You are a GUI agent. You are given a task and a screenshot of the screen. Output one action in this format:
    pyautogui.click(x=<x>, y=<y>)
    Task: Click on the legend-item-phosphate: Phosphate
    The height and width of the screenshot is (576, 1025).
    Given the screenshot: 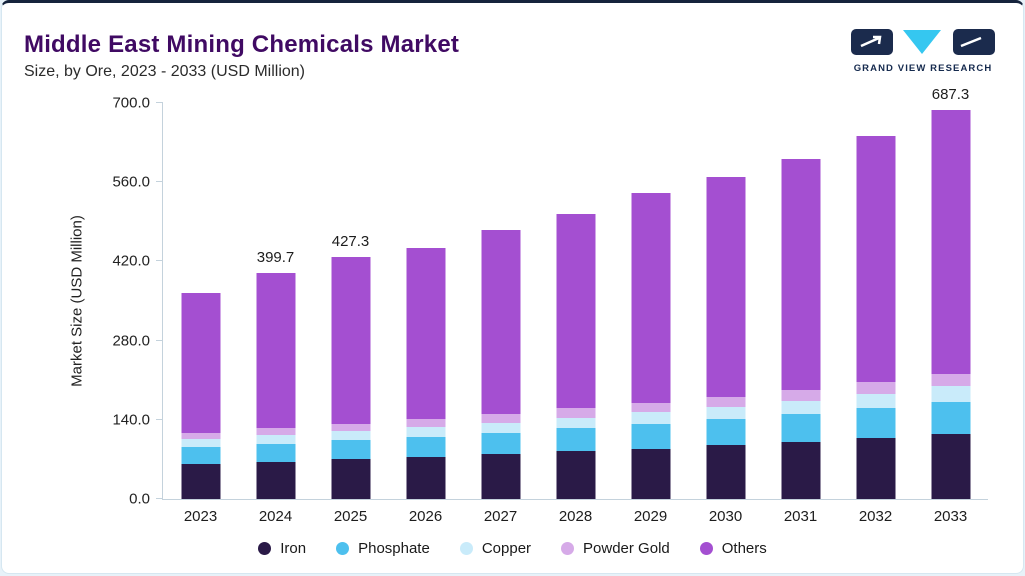 What is the action you would take?
    pyautogui.click(x=383, y=548)
    